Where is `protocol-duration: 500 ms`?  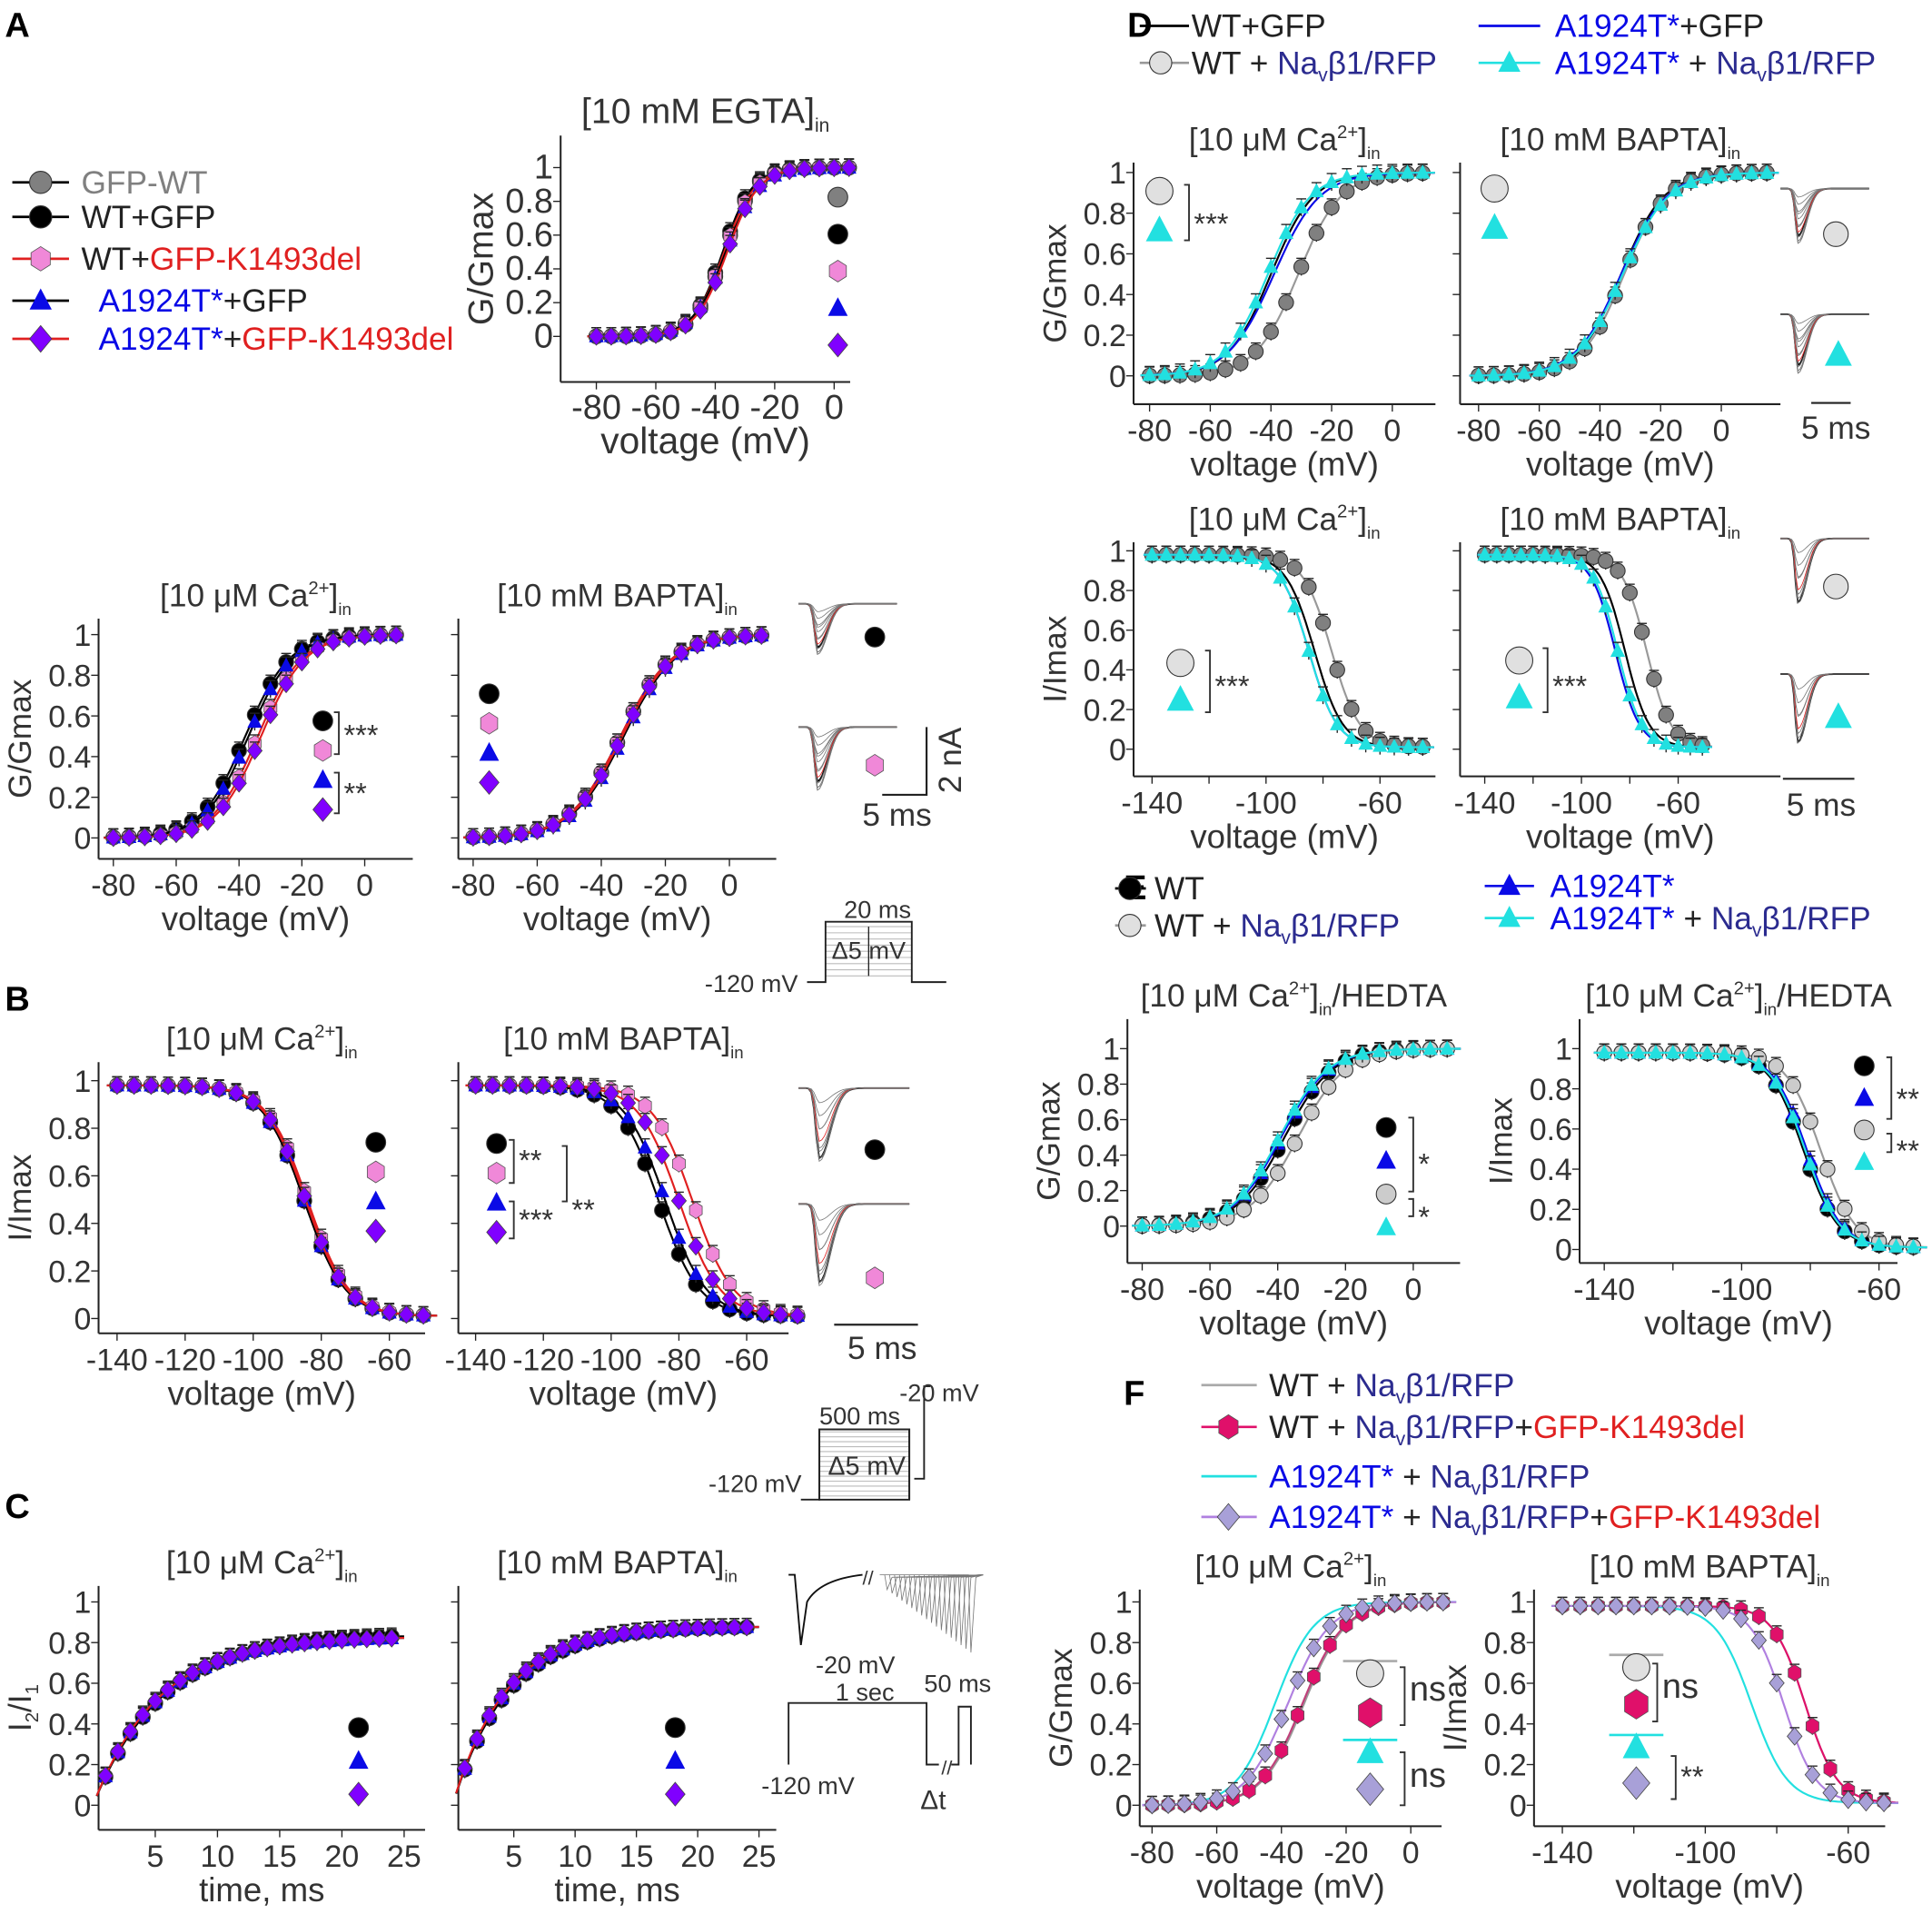 protocol-duration: 500 ms is located at coordinates (859, 1416).